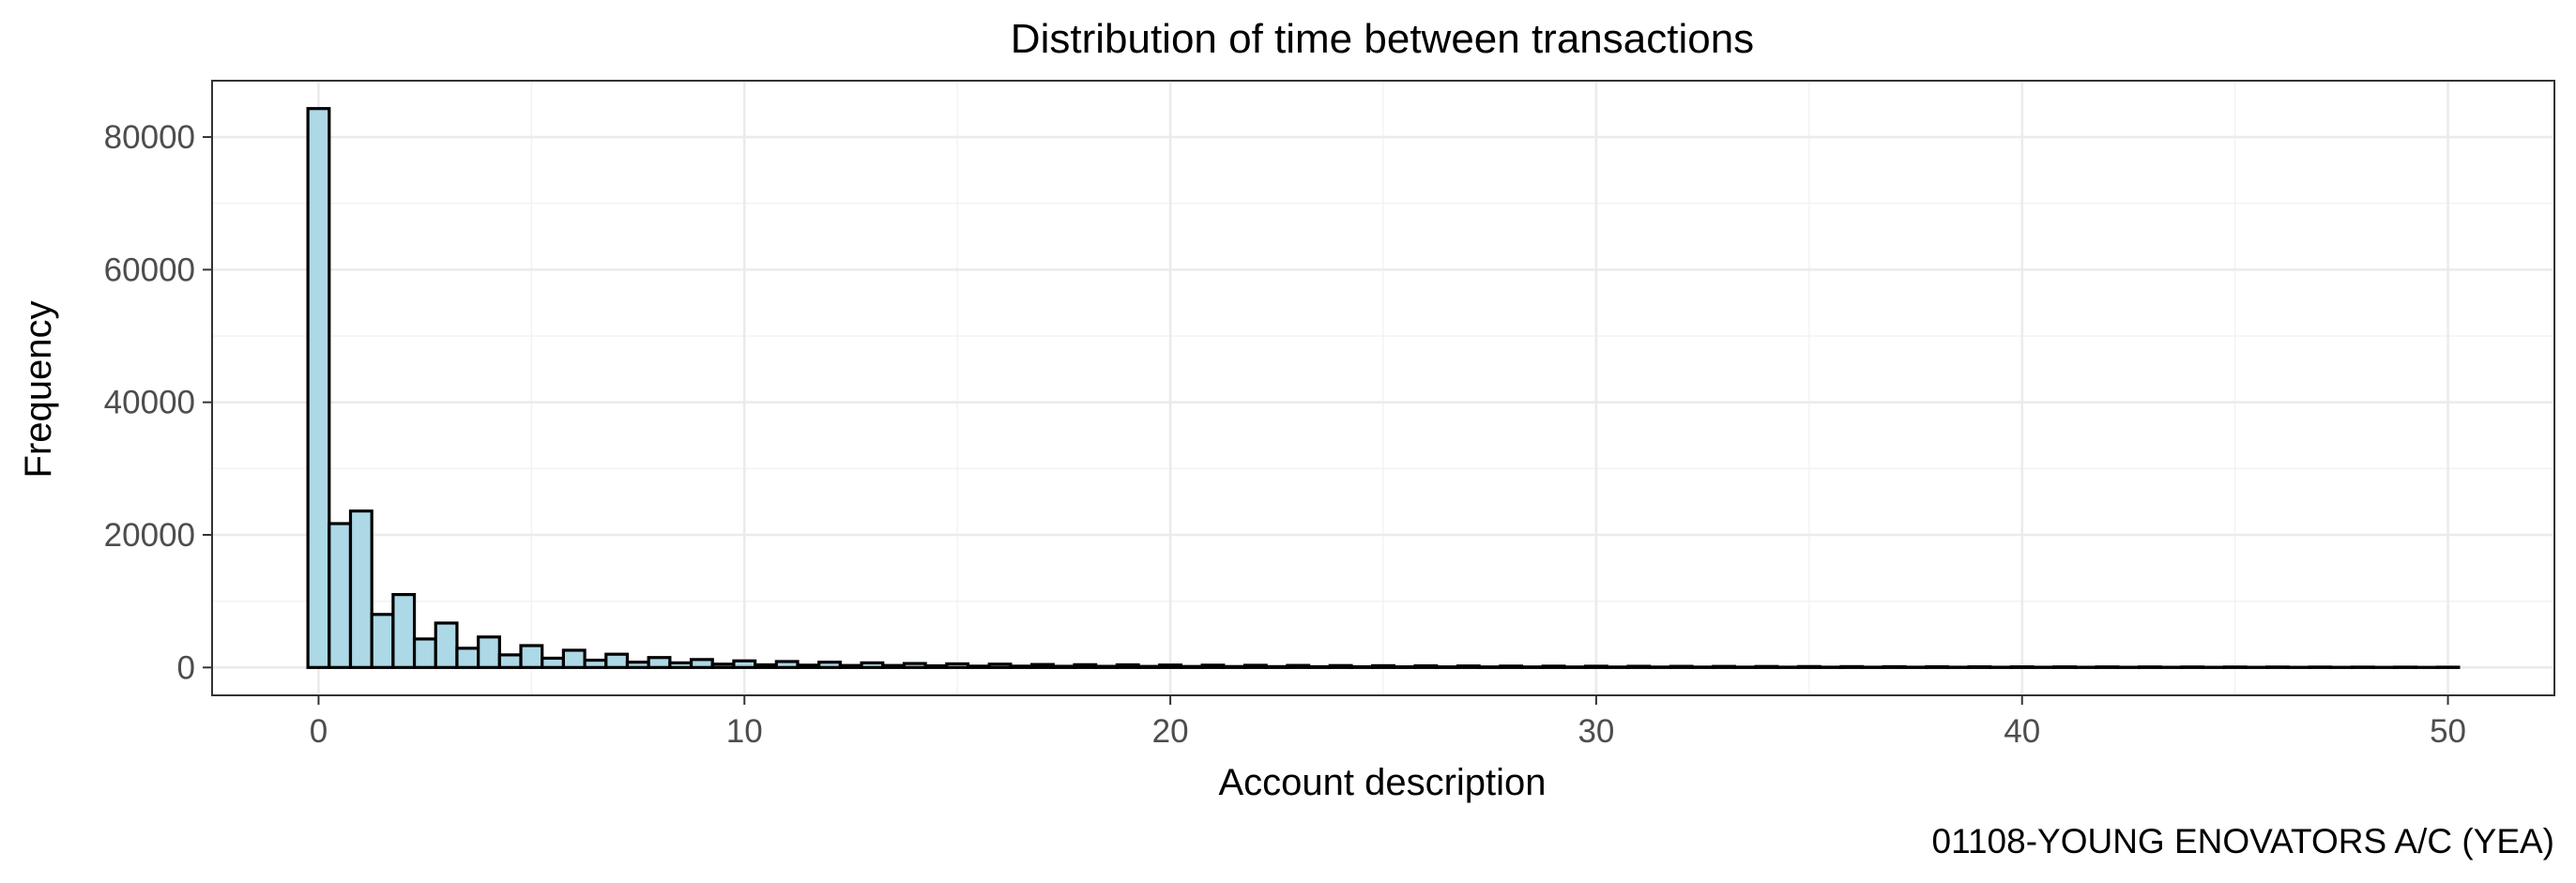 The height and width of the screenshot is (883, 2576). I want to click on chart-caption: 01108-YOUNG ENOVATORS A/C (YEA), so click(2243, 841).